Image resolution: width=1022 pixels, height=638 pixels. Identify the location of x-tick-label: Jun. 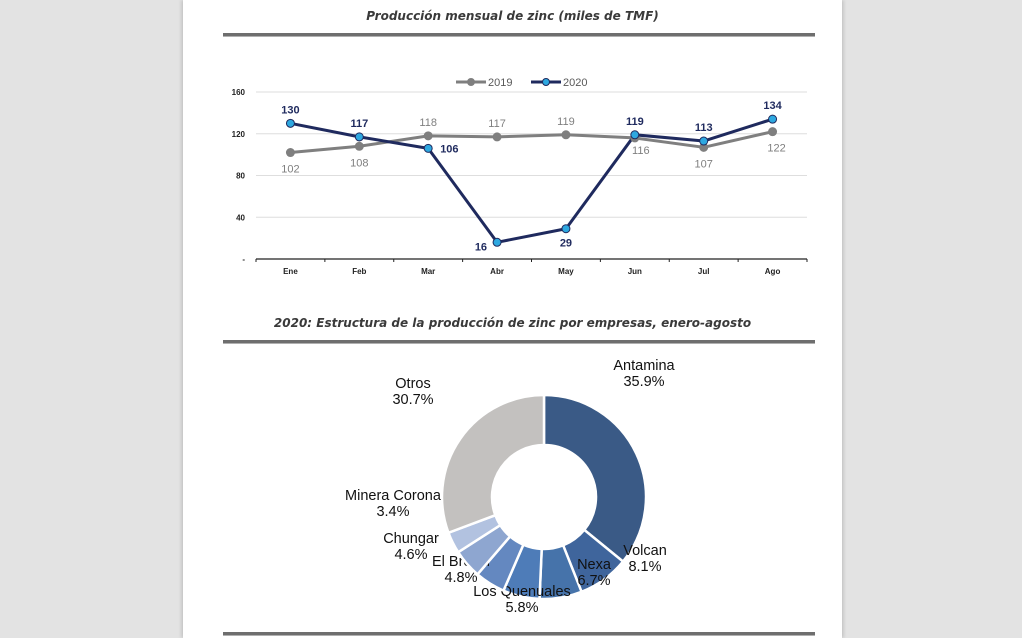
(635, 271).